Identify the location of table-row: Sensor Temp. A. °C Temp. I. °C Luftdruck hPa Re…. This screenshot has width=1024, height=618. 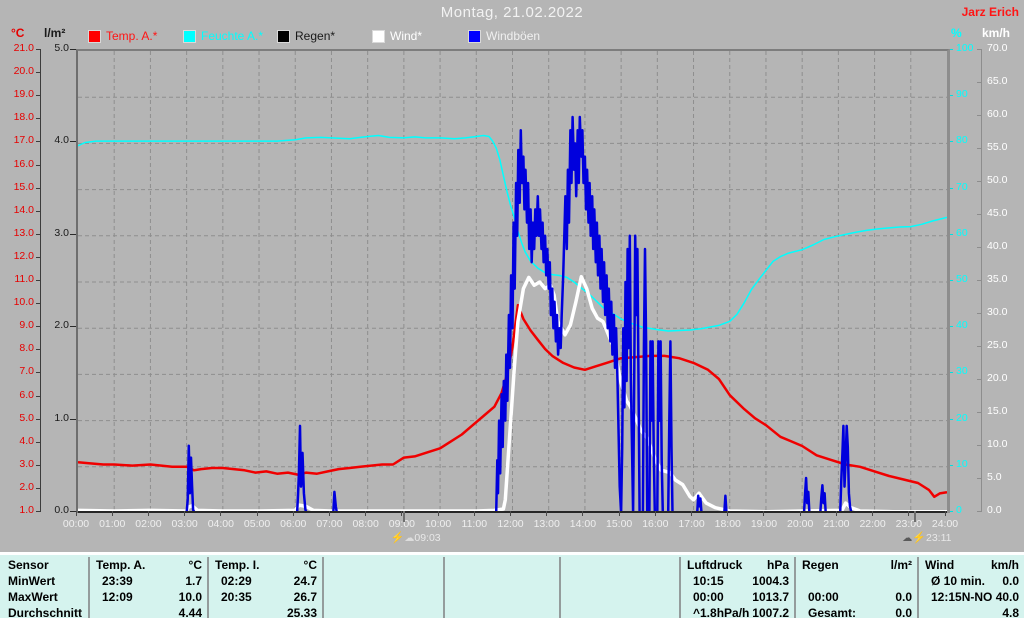
(512, 565).